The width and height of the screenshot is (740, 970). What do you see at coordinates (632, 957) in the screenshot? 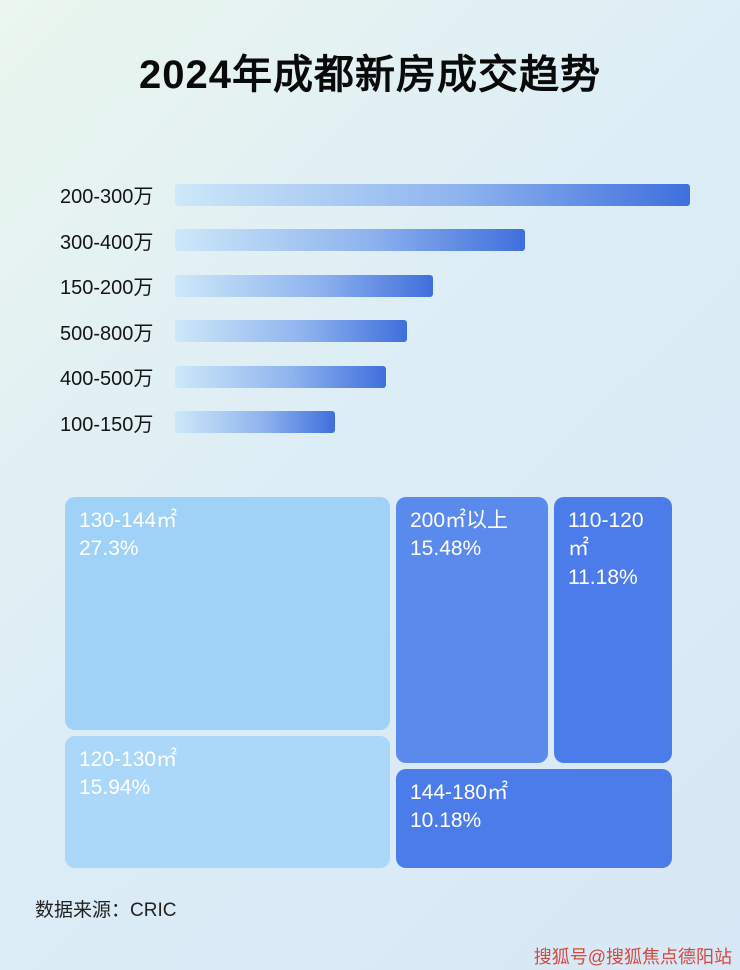
I see `watermark-text: 搜狐号@搜狐焦点德阳站` at bounding box center [632, 957].